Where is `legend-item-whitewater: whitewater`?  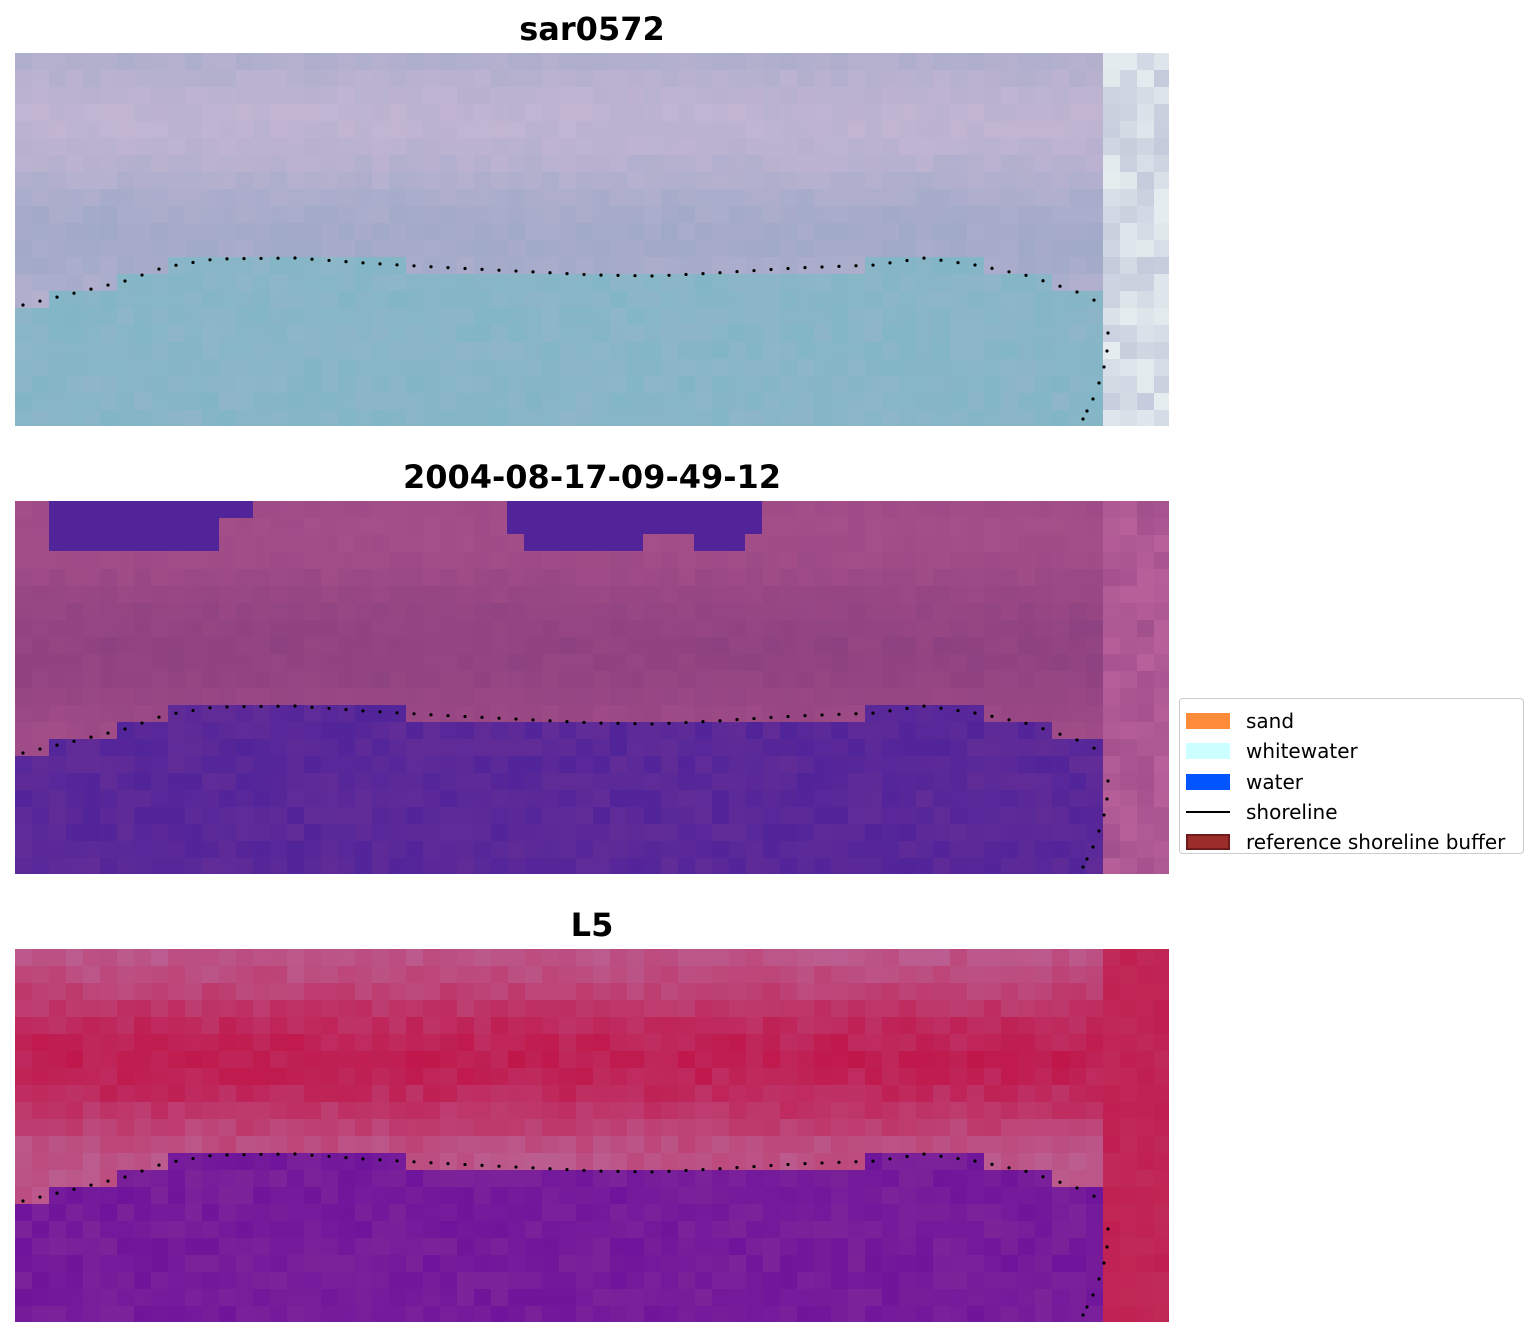
legend-item-whitewater: whitewater is located at coordinates (1354, 751).